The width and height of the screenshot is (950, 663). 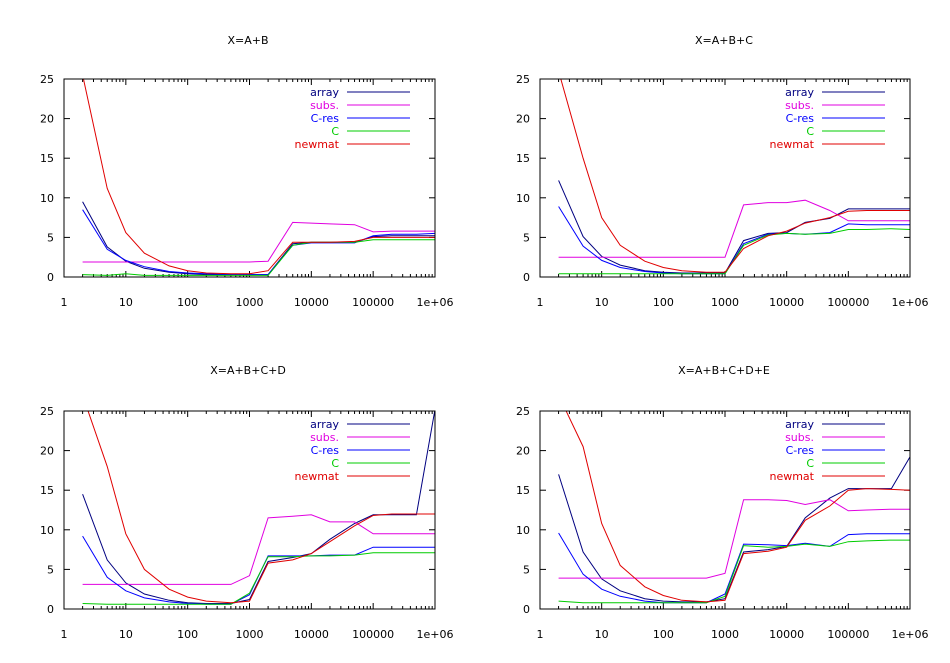 What do you see at coordinates (724, 370) in the screenshot?
I see `chart-title: X=A+B+C+D+E` at bounding box center [724, 370].